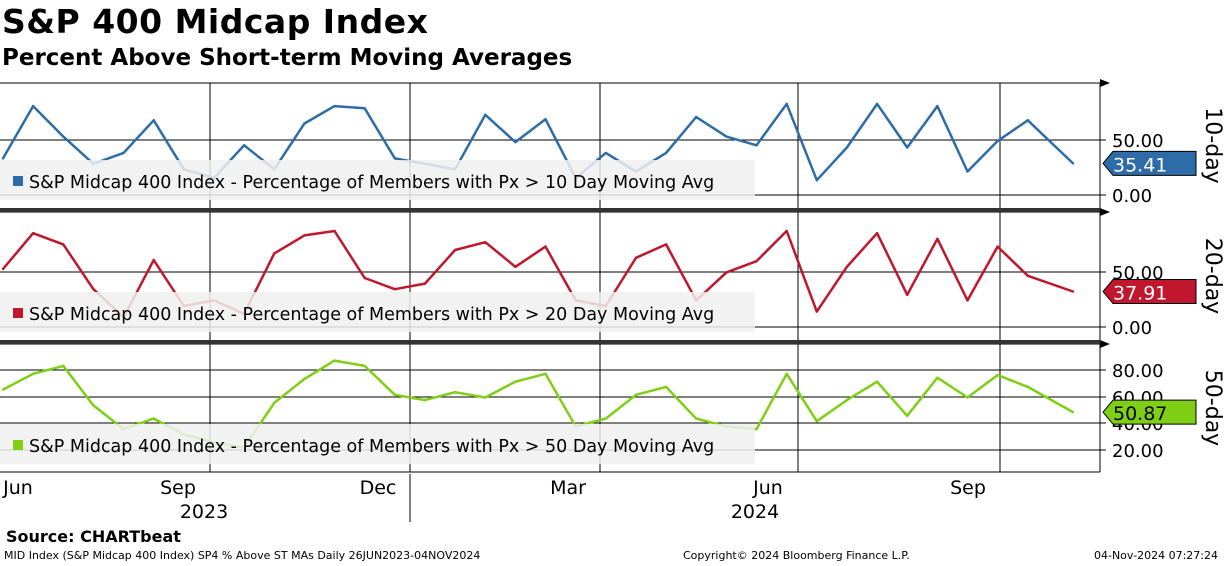  I want to click on panel-label: 10-day, so click(1212, 145).